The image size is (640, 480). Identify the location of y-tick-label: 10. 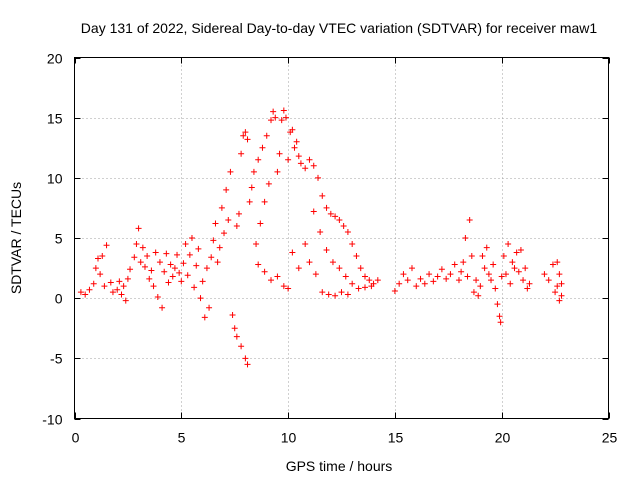
(55, 179).